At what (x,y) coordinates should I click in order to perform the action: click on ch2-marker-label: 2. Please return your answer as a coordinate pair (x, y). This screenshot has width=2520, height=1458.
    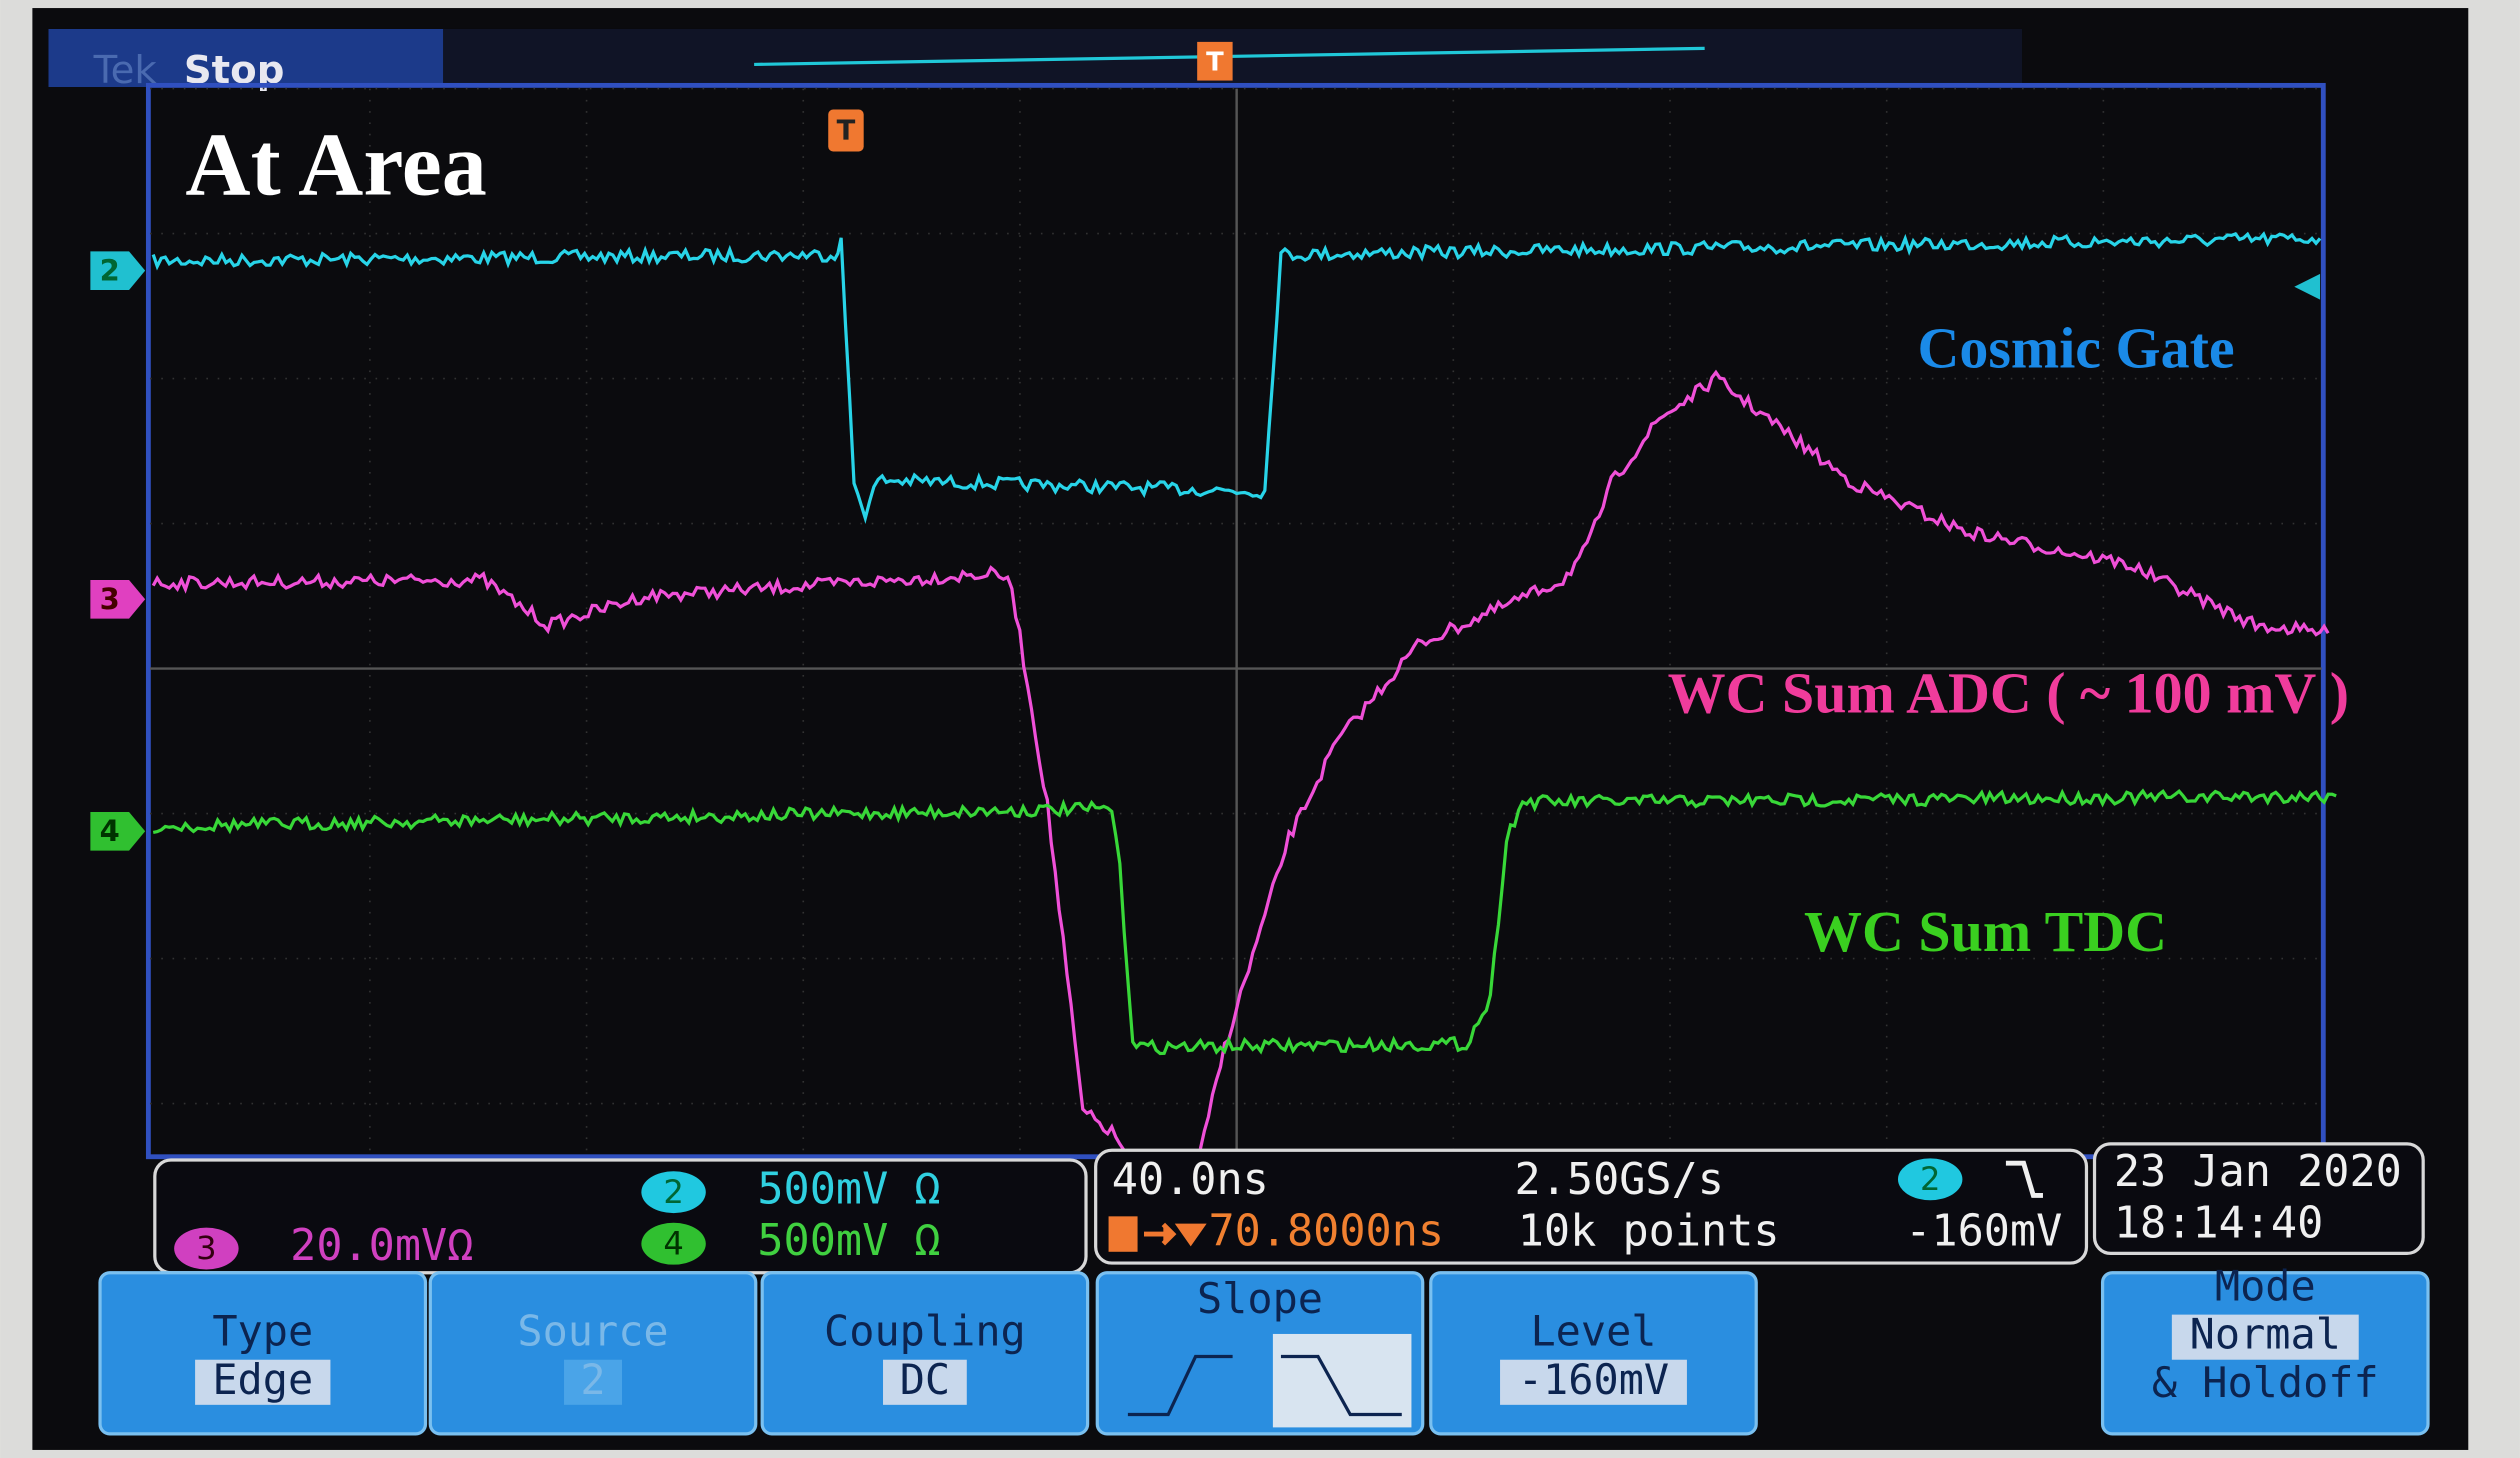
    Looking at the image, I should click on (110, 270).